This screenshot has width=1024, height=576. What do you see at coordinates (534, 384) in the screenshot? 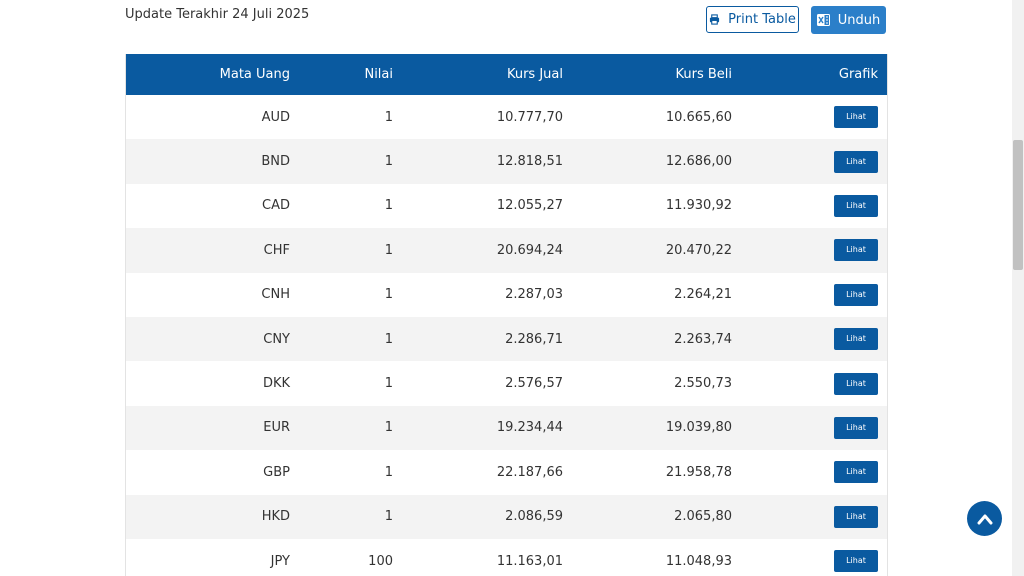
I see `sell-rate-cell: 2.576,57` at bounding box center [534, 384].